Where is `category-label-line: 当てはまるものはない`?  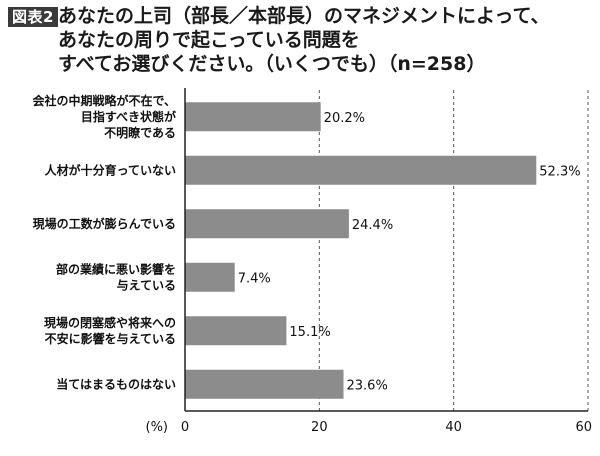 category-label-line: 当てはまるものはない is located at coordinates (116, 383).